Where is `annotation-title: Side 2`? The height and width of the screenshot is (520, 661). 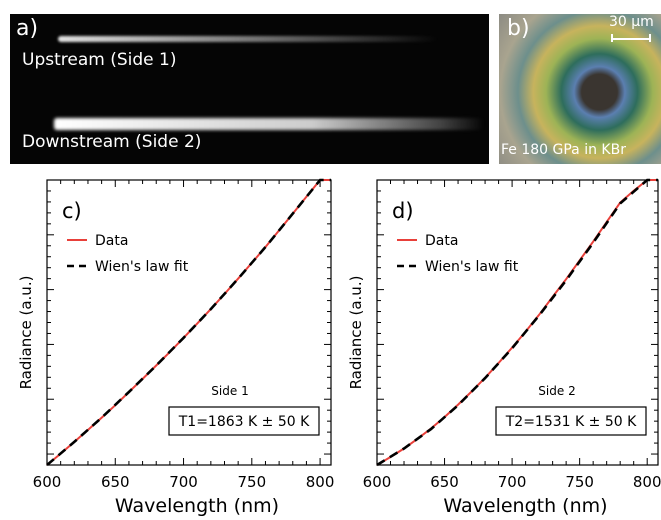
annotation-title: Side 2 is located at coordinates (556, 391).